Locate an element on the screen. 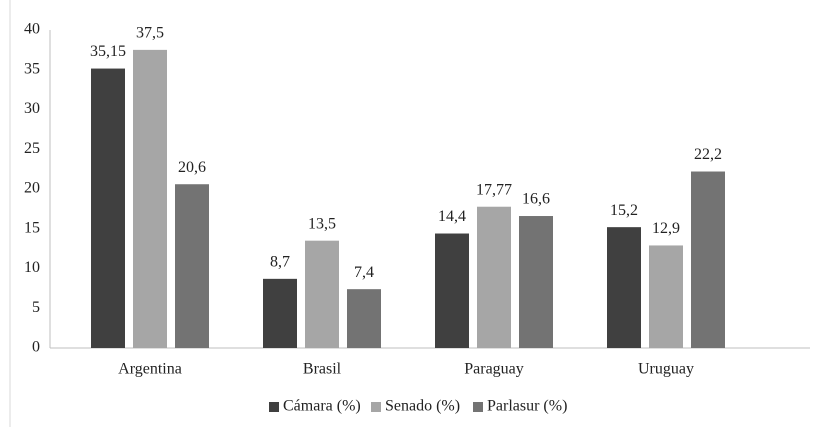  x-tick-label: Uruguay is located at coordinates (666, 369).